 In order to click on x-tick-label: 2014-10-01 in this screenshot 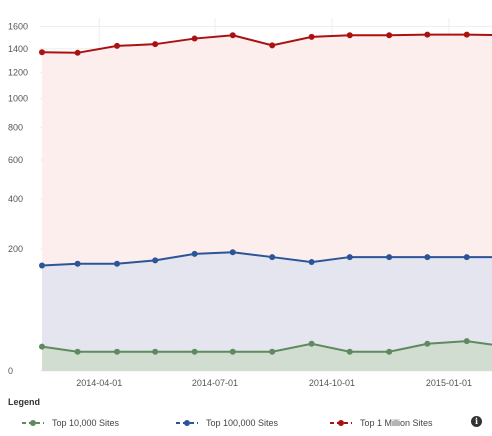, I will do `click(332, 383)`.